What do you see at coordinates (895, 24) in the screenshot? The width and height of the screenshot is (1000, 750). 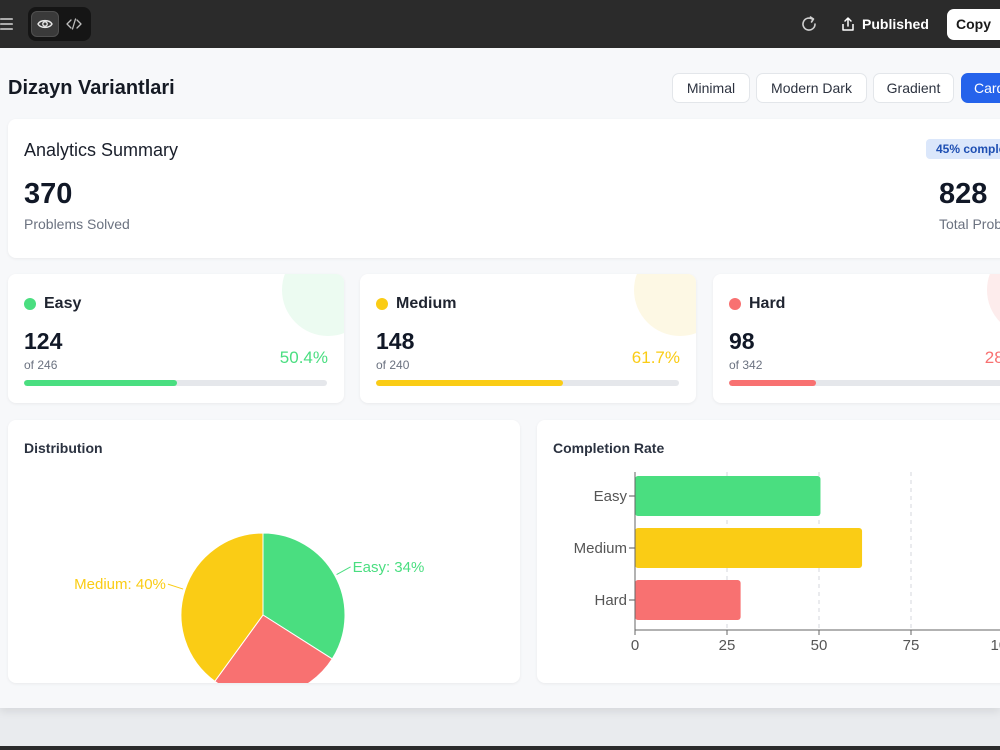 I see `published-label: Published` at bounding box center [895, 24].